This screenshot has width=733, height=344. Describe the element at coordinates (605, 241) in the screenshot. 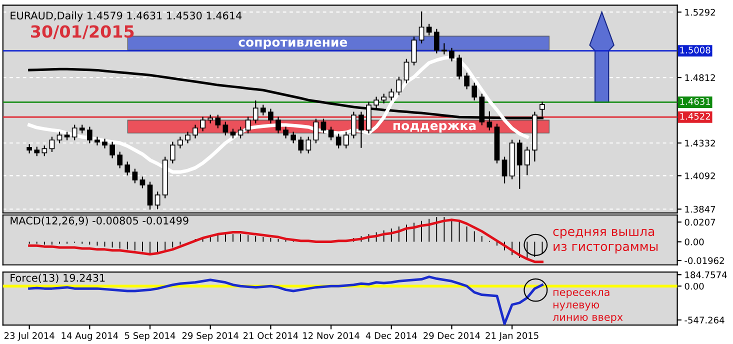

I see `text: средняя вышла из гистограммы` at that location.